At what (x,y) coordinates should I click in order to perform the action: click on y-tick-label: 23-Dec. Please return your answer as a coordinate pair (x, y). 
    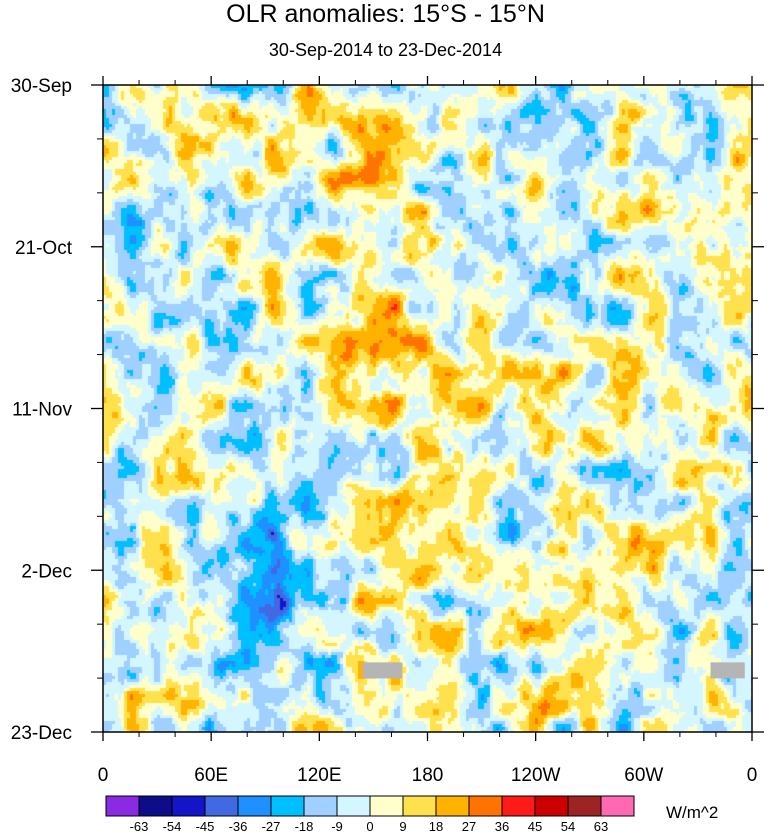
    Looking at the image, I should click on (41, 733).